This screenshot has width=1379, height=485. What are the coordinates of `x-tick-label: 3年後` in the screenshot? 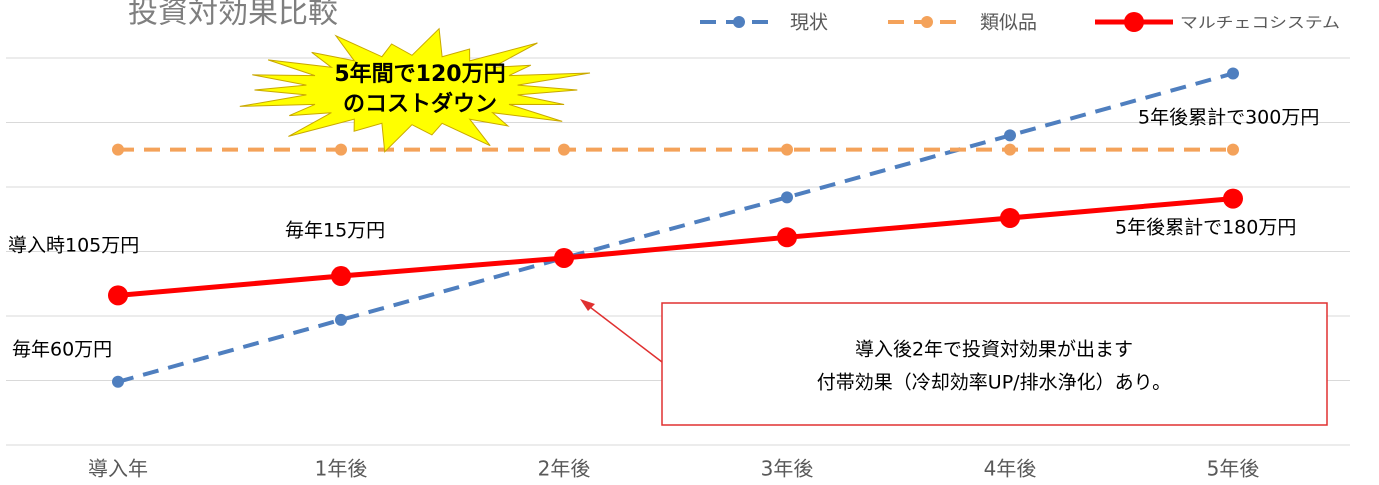 It's located at (787, 469).